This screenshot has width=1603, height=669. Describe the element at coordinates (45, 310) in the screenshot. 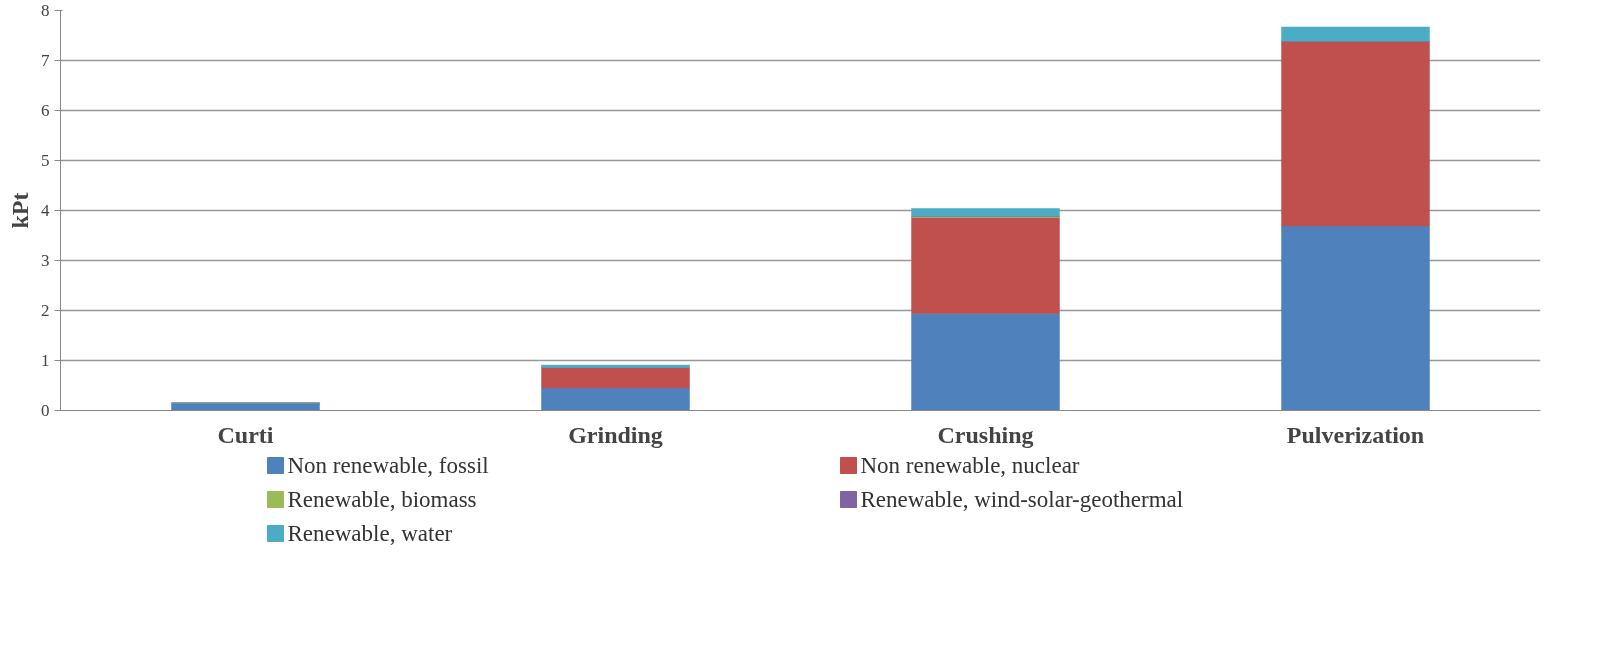

I see `y-tick-label: 2` at that location.